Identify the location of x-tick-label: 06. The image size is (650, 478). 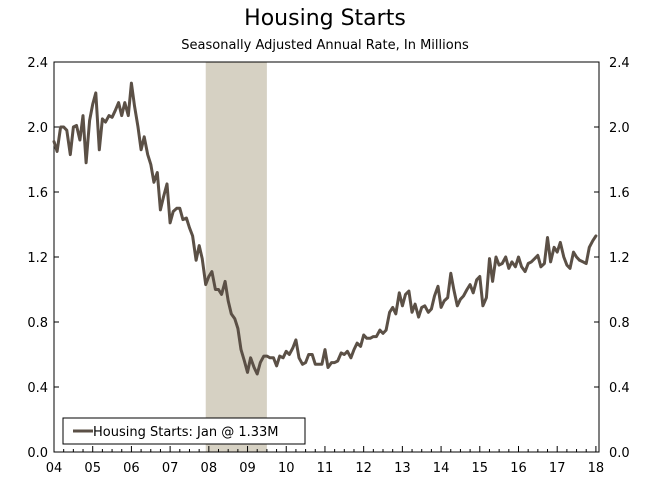
(131, 468).